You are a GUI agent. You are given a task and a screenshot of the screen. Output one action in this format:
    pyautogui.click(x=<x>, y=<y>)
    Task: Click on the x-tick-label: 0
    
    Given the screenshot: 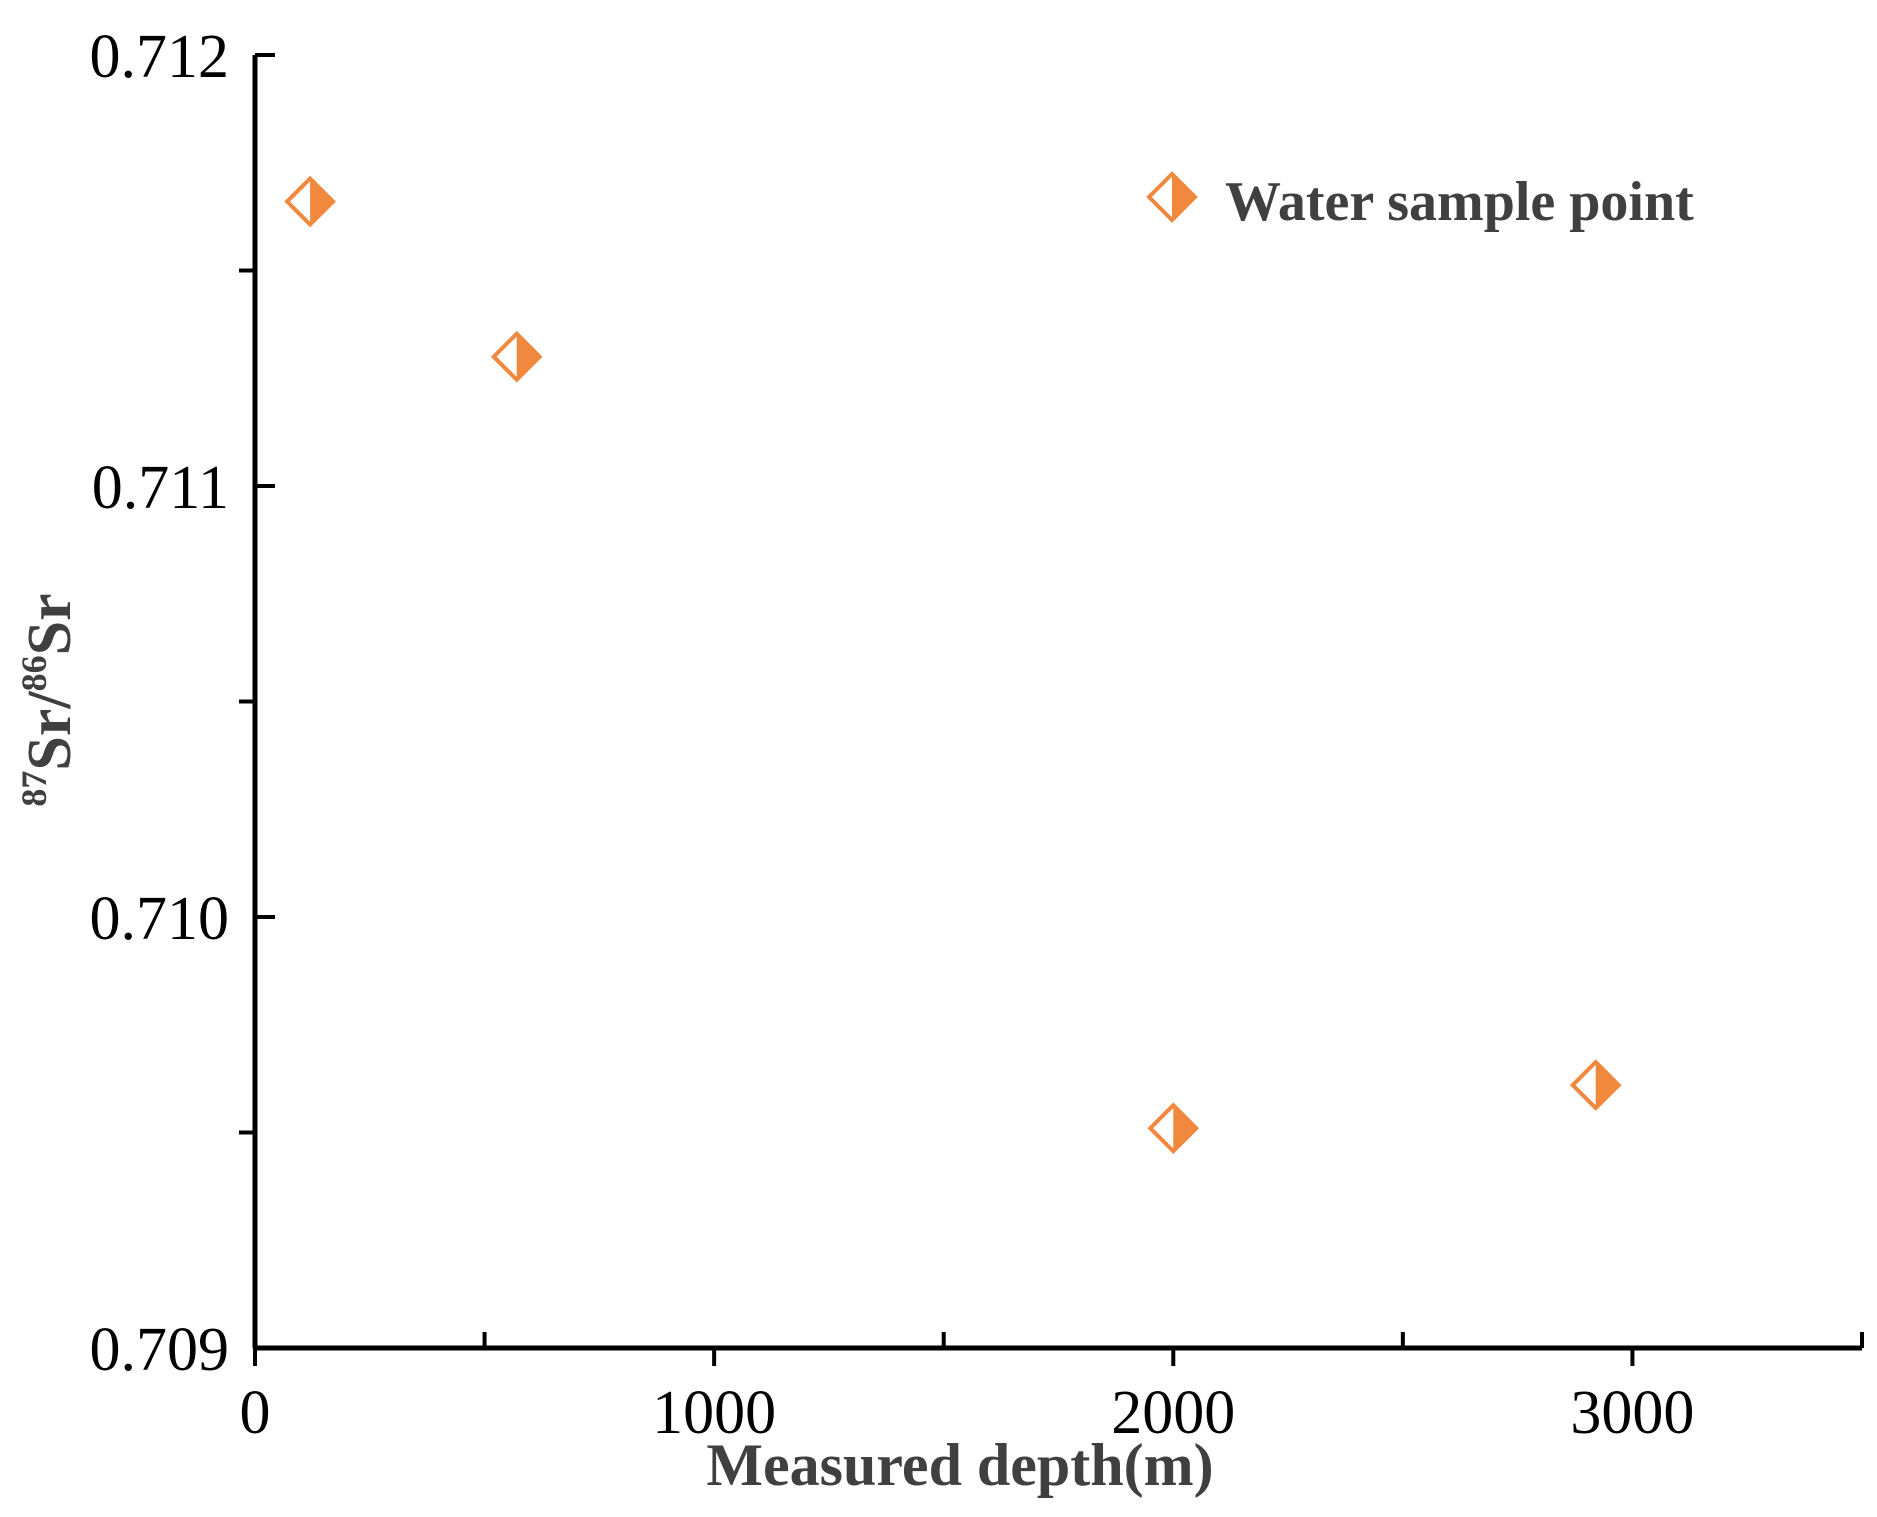 What is the action you would take?
    pyautogui.click(x=255, y=1413)
    